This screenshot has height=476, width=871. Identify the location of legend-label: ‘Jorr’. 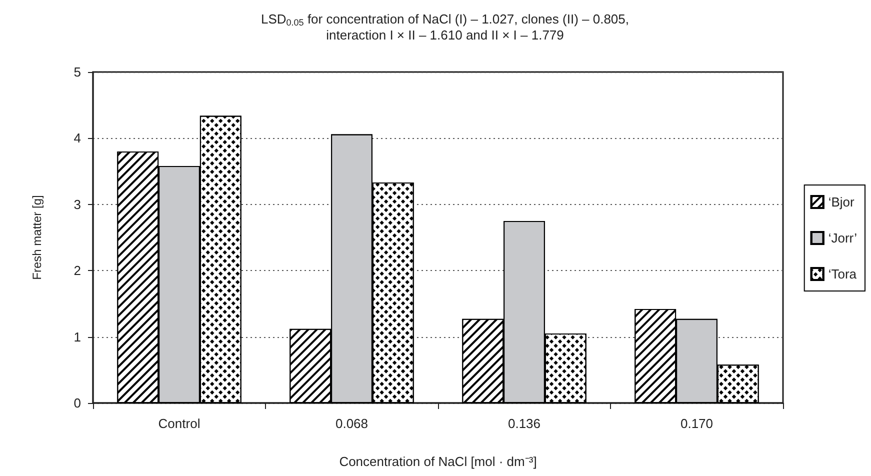
(843, 238).